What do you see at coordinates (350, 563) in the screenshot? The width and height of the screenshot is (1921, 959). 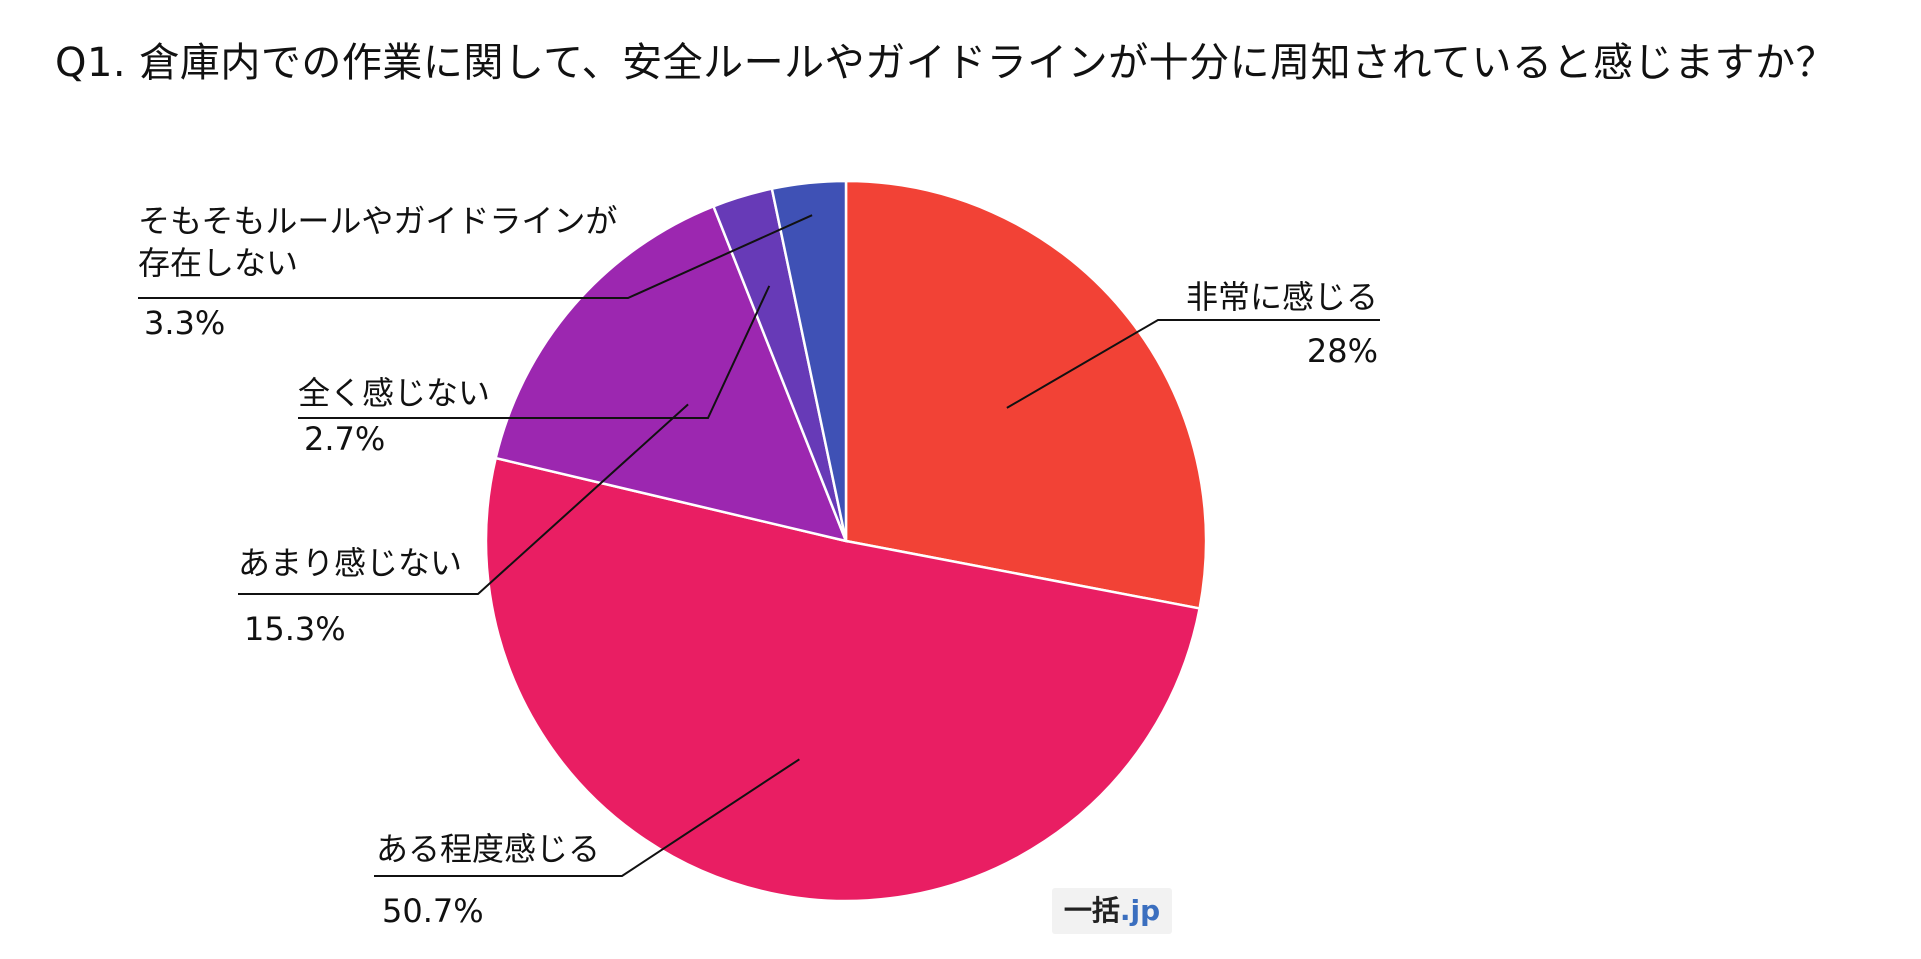 I see `label-not-much-text: あまり感じない` at bounding box center [350, 563].